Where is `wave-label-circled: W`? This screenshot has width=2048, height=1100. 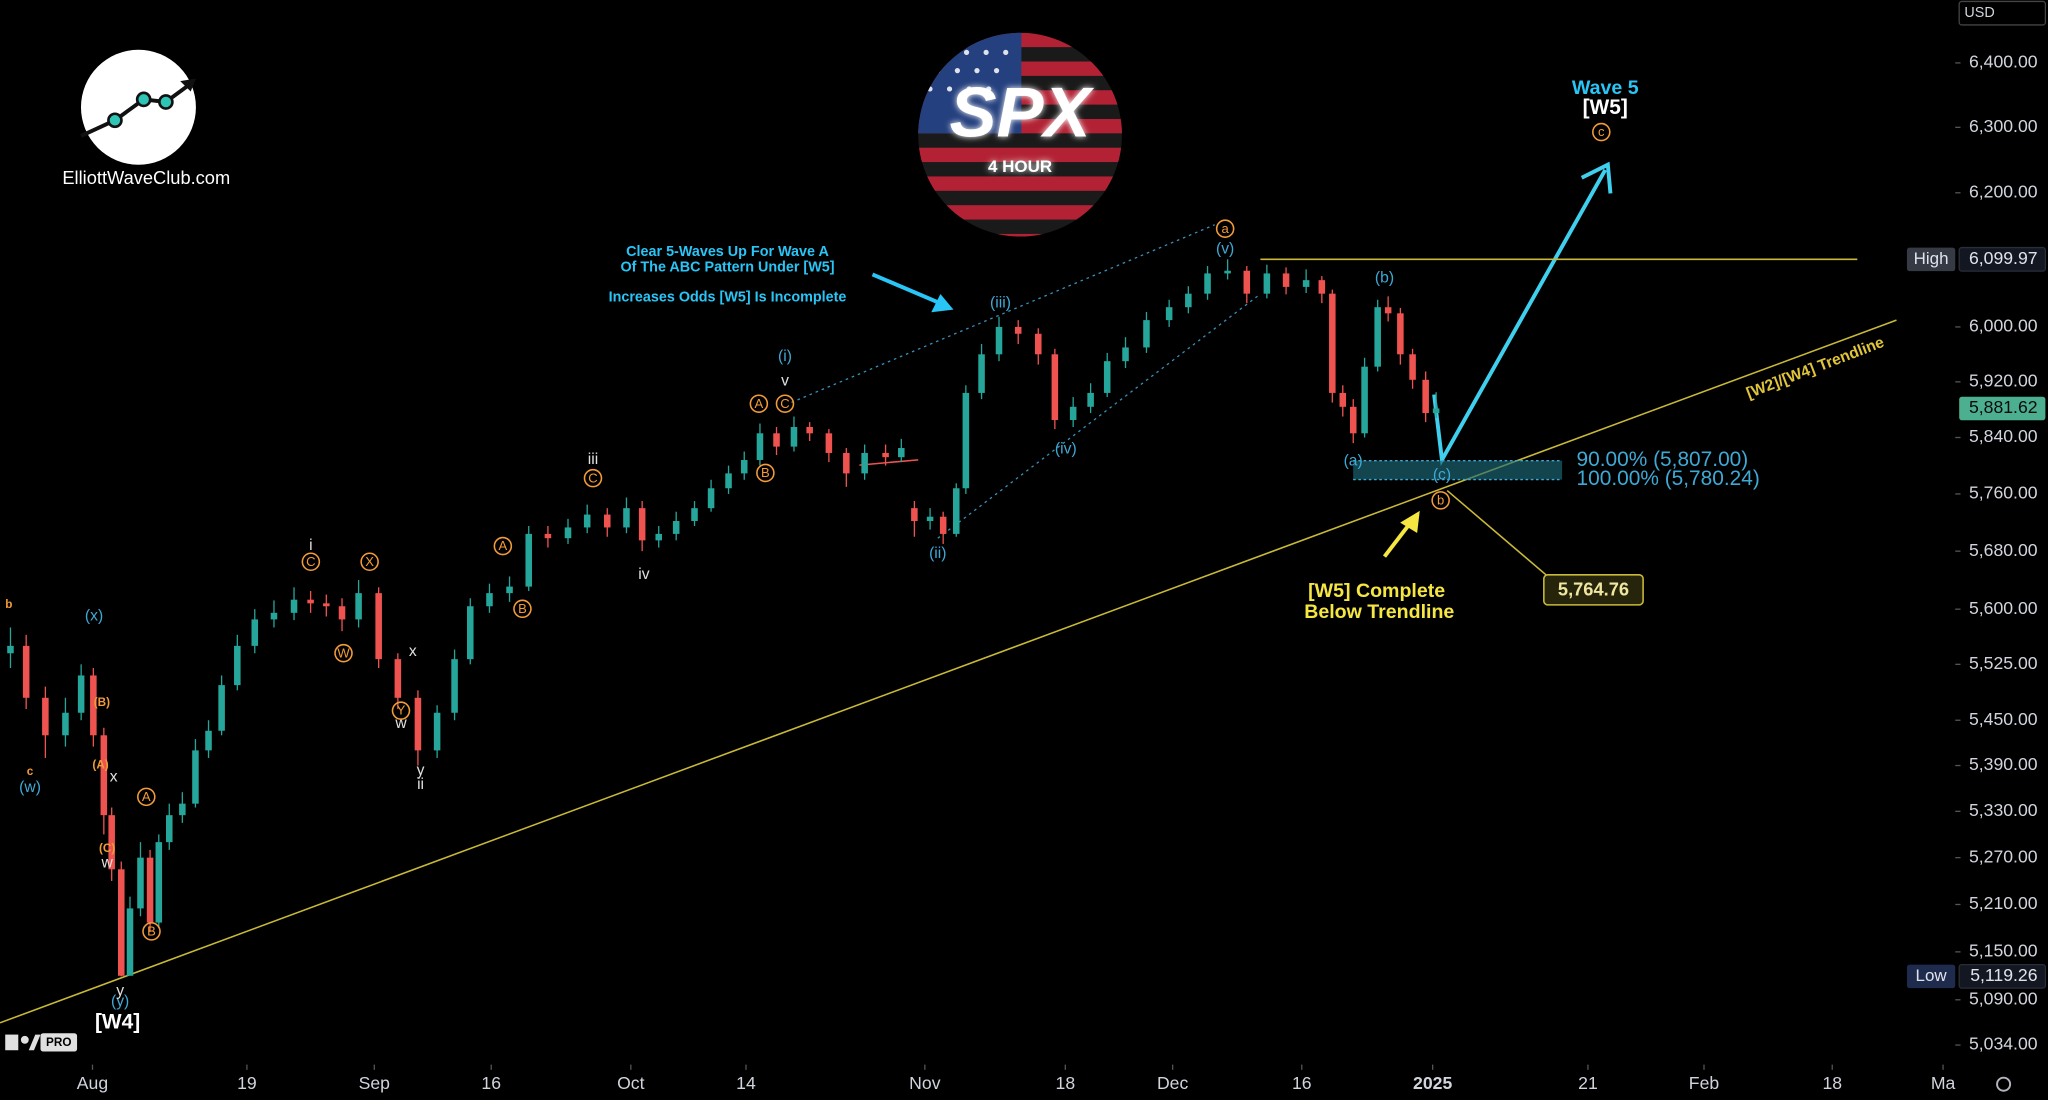
wave-label-circled: W is located at coordinates (343, 652).